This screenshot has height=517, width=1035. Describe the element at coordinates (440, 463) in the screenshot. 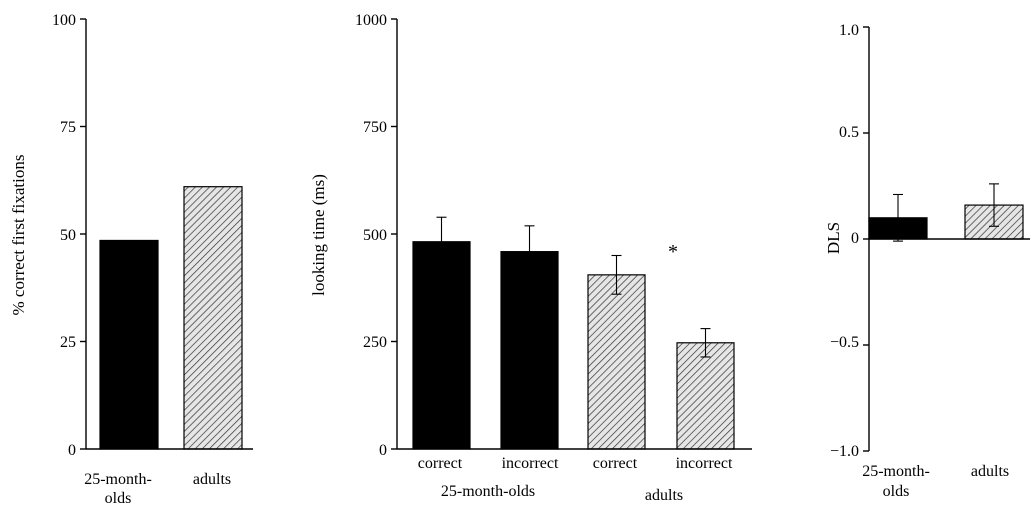

I see `panel2-cat-0: correct` at that location.